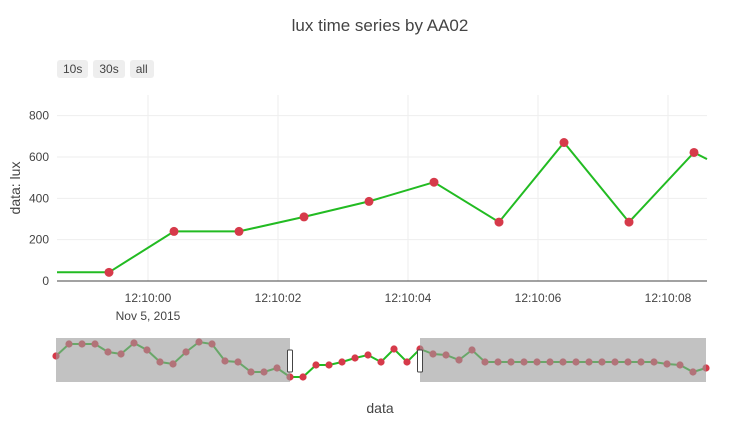  I want to click on y-tick-label: 800, so click(39, 116).